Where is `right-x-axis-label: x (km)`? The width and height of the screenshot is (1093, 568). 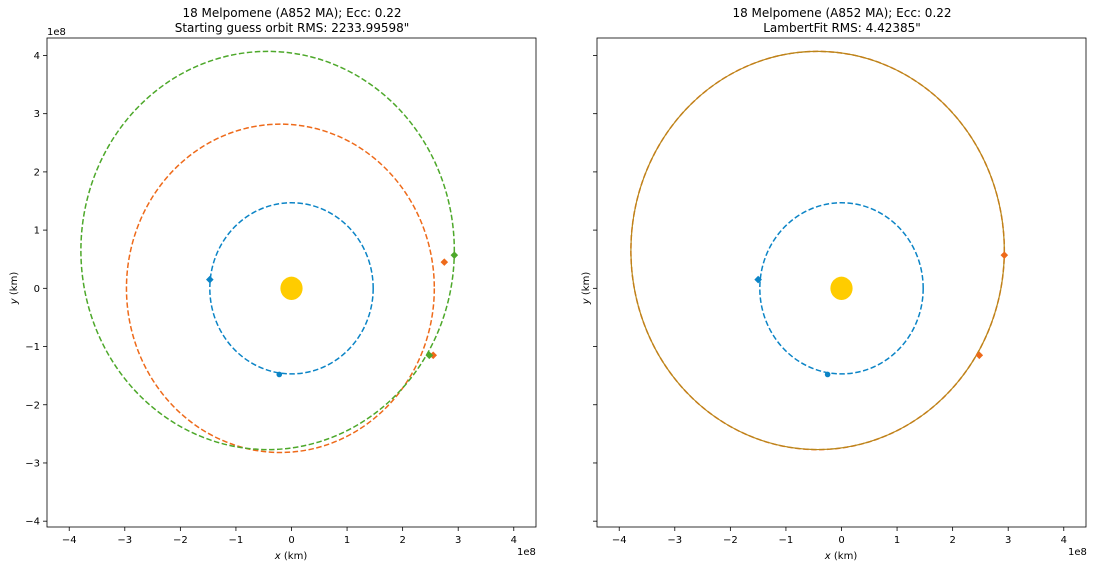 right-x-axis-label: x (km) is located at coordinates (841, 556).